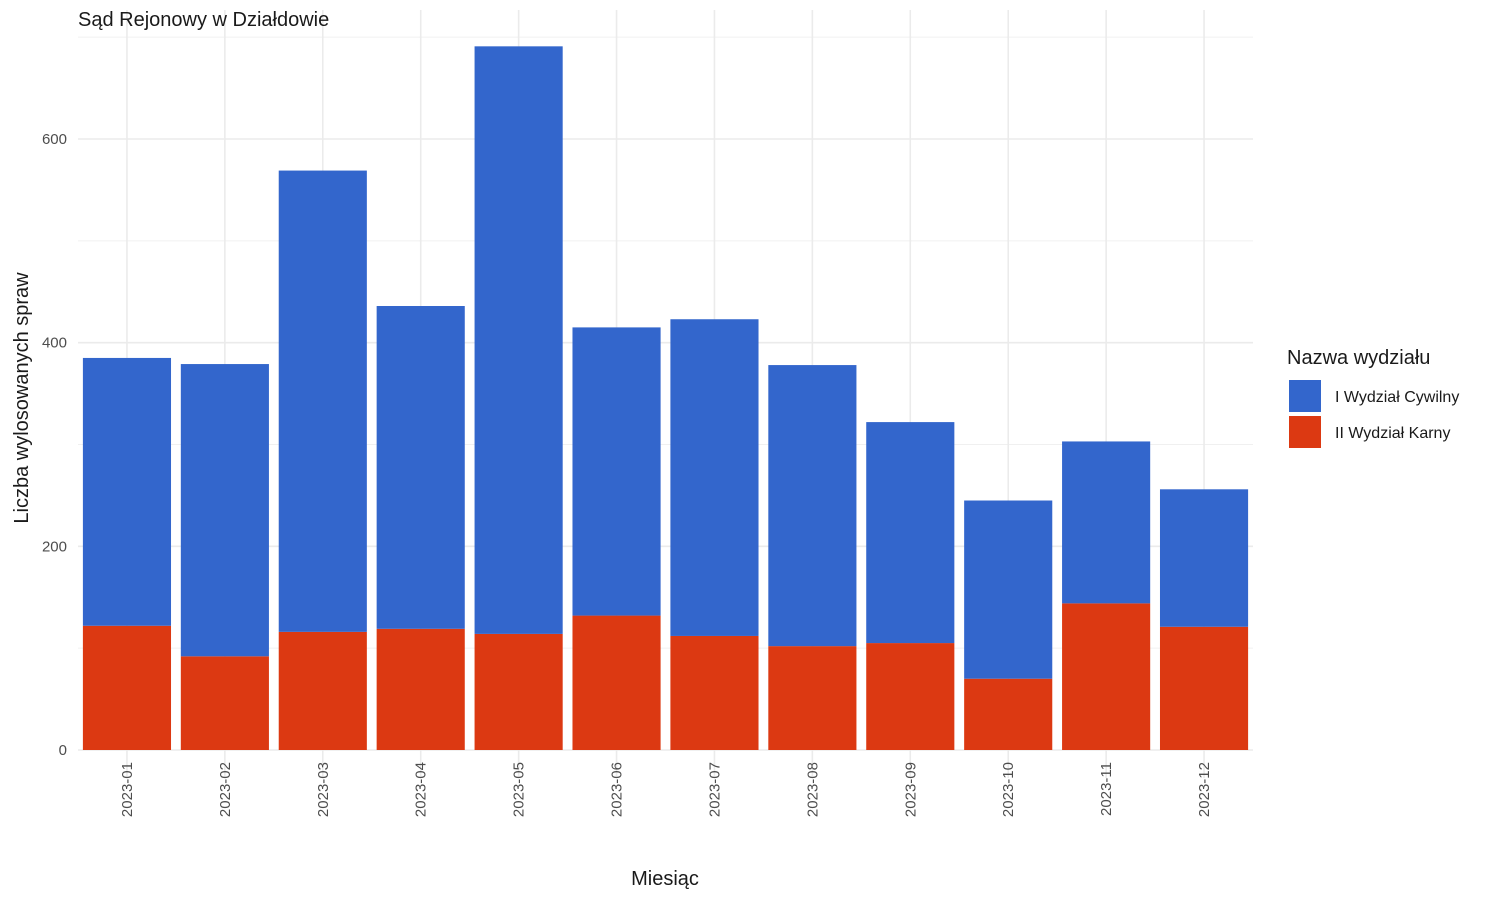 Image resolution: width=1500 pixels, height=900 pixels. Describe the element at coordinates (1204, 789) in the screenshot. I see `x-tick-label: 2023-12` at that location.